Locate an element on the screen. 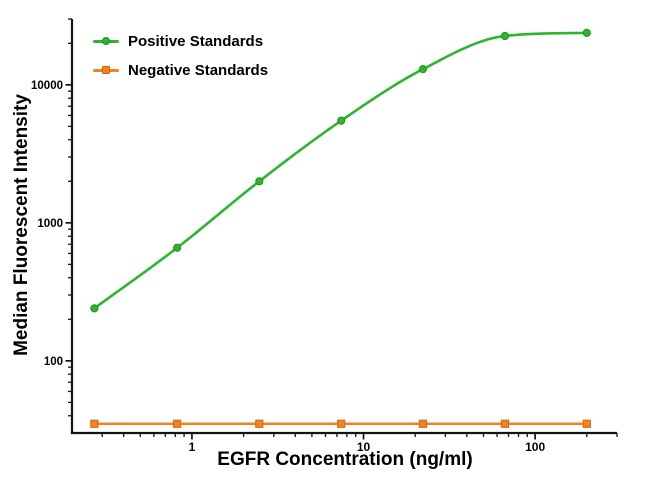 This screenshot has height=488, width=650. legend: Positive Standards Negative Standards is located at coordinates (180, 55).